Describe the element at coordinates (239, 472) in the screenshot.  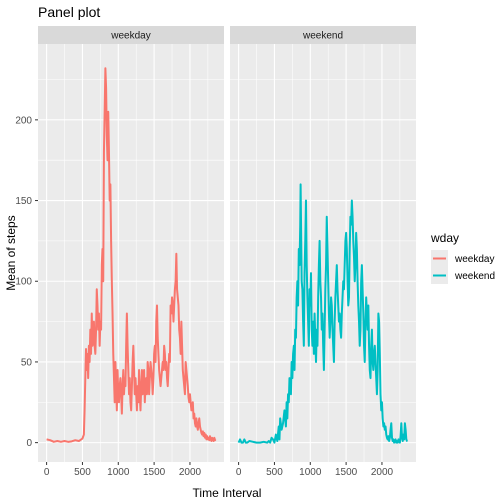
I see `x-tick-label-weekend: 0` at that location.